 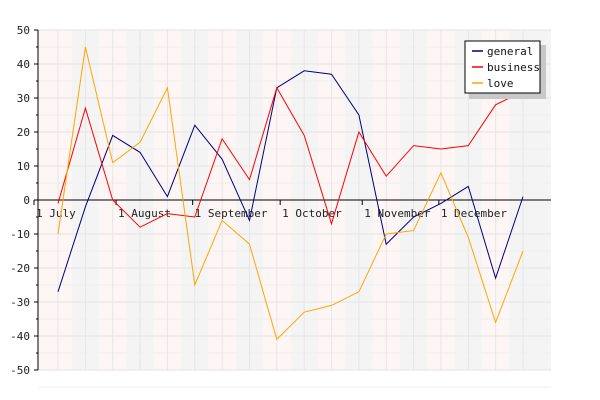 What do you see at coordinates (20, 336) in the screenshot?
I see `y-tick-label: -40` at bounding box center [20, 336].